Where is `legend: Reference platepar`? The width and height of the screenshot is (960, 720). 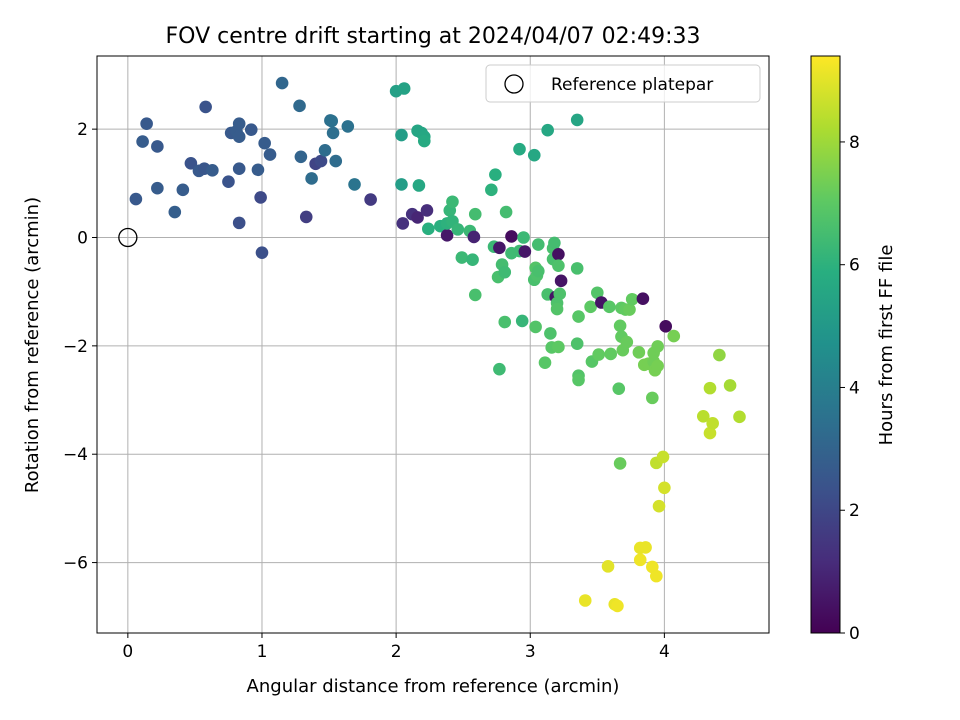 legend: Reference platepar is located at coordinates (623, 83).